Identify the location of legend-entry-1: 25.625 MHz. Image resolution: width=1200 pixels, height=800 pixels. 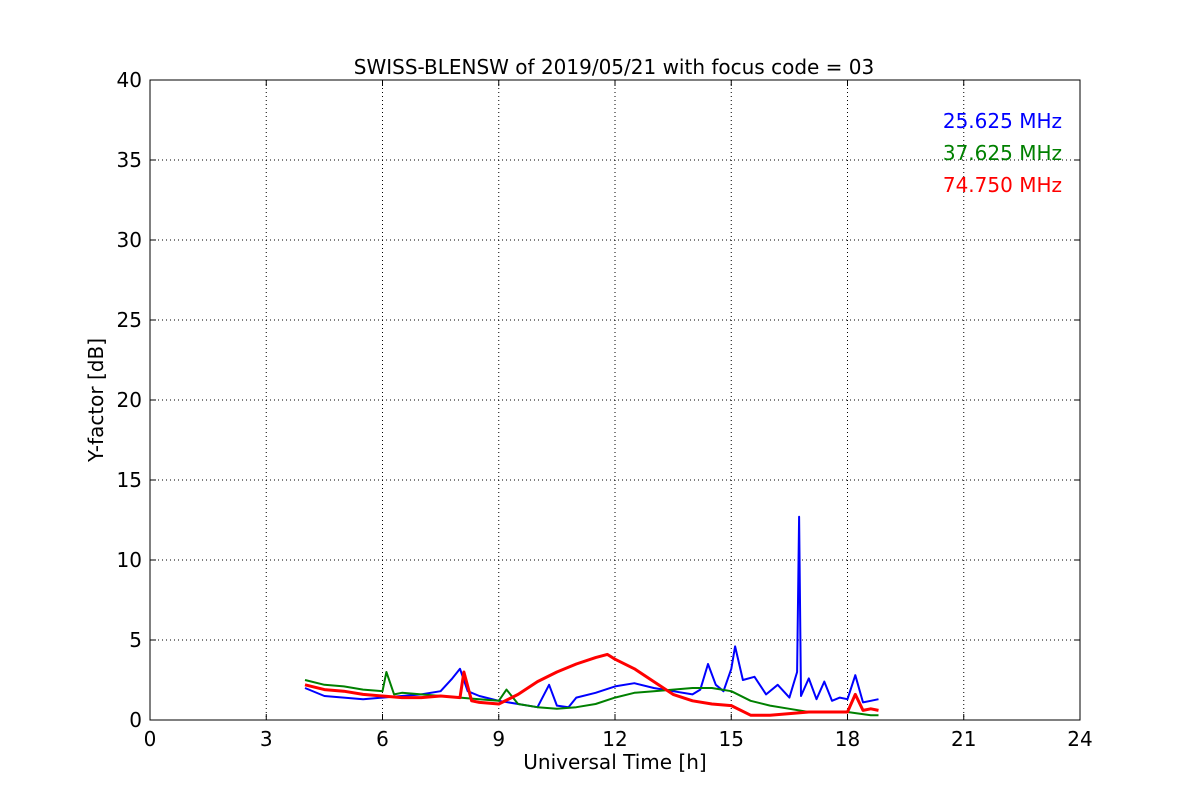
(1002, 121).